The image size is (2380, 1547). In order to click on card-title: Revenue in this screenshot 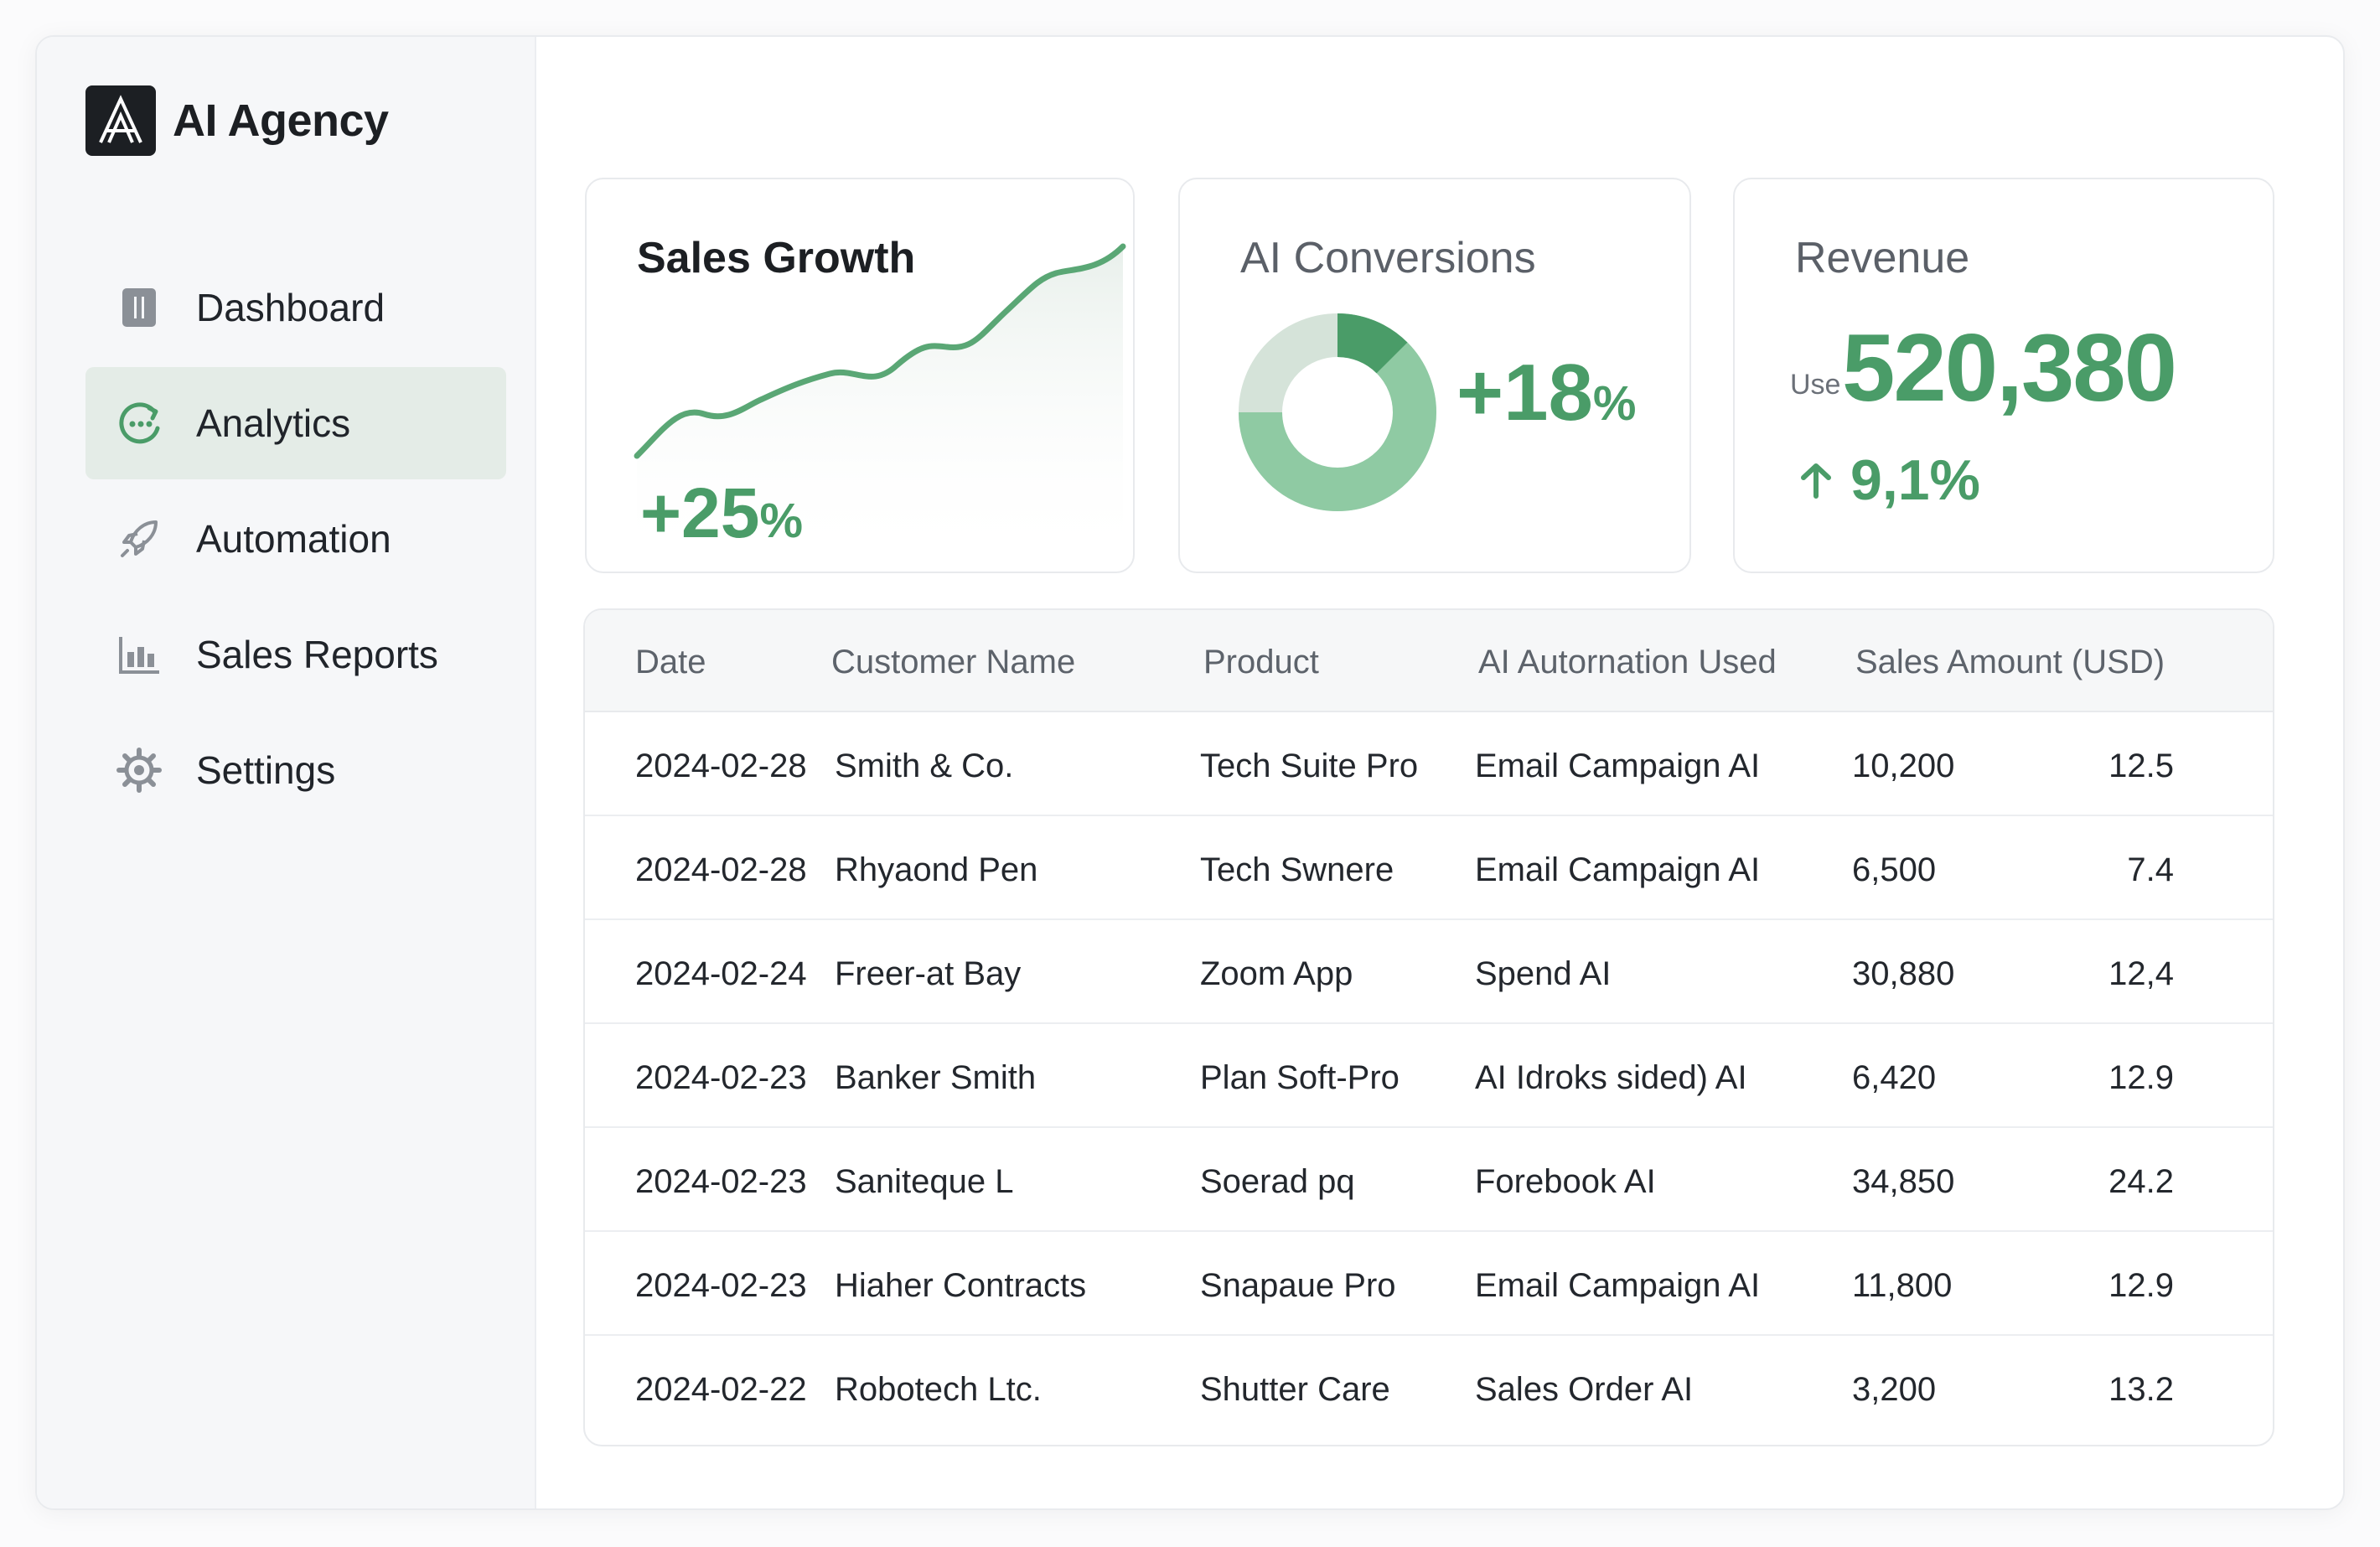, I will do `click(1882, 258)`.